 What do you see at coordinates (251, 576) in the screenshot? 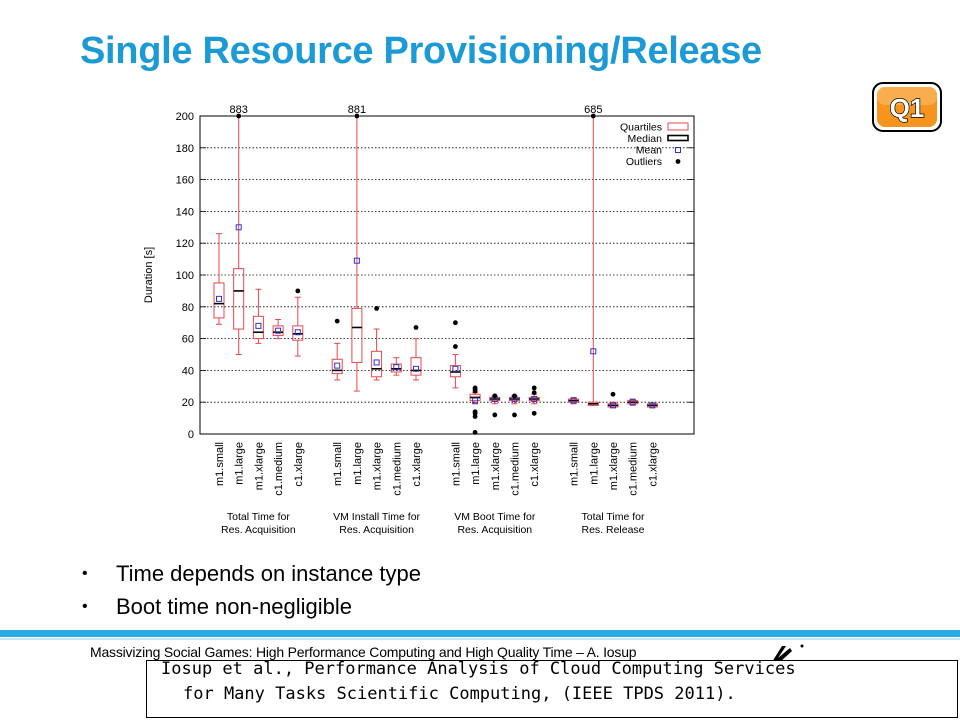
I see `bullet-item: Time depends on instance type` at bounding box center [251, 576].